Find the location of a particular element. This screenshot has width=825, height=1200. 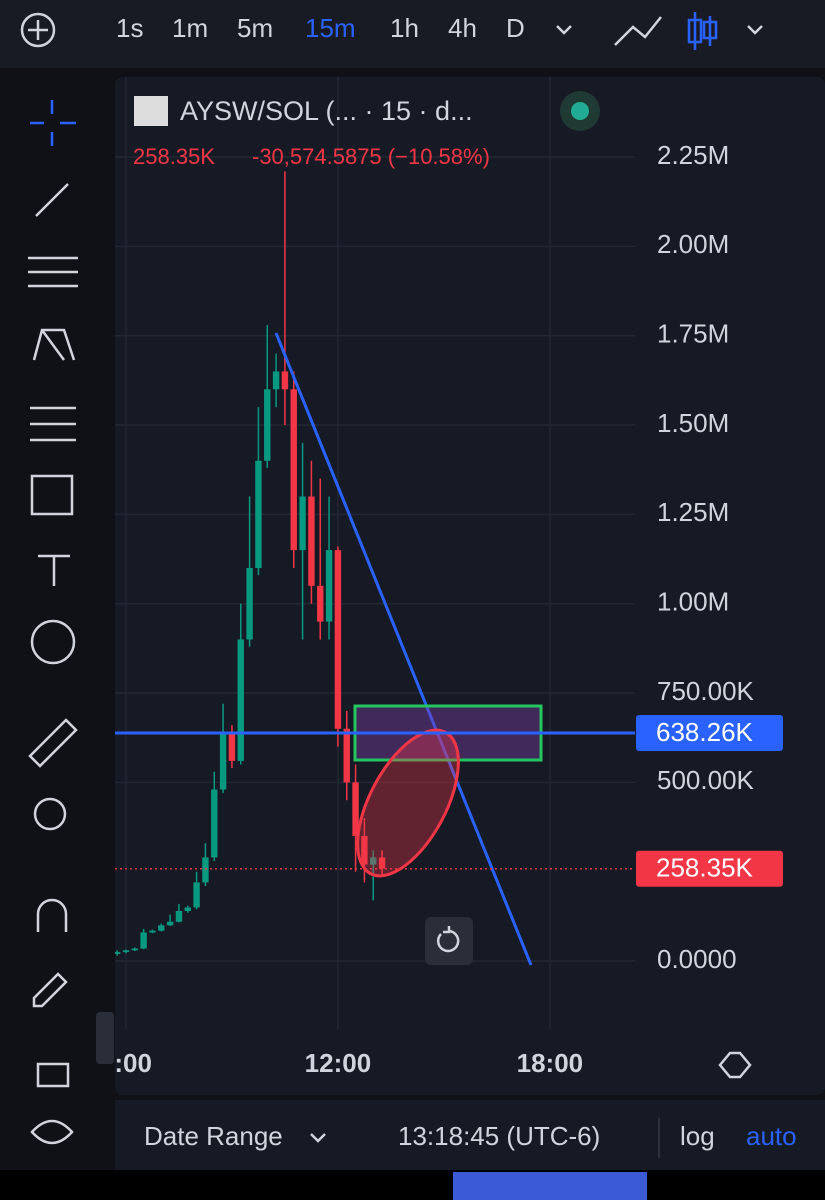

interval: 1h is located at coordinates (404, 28).